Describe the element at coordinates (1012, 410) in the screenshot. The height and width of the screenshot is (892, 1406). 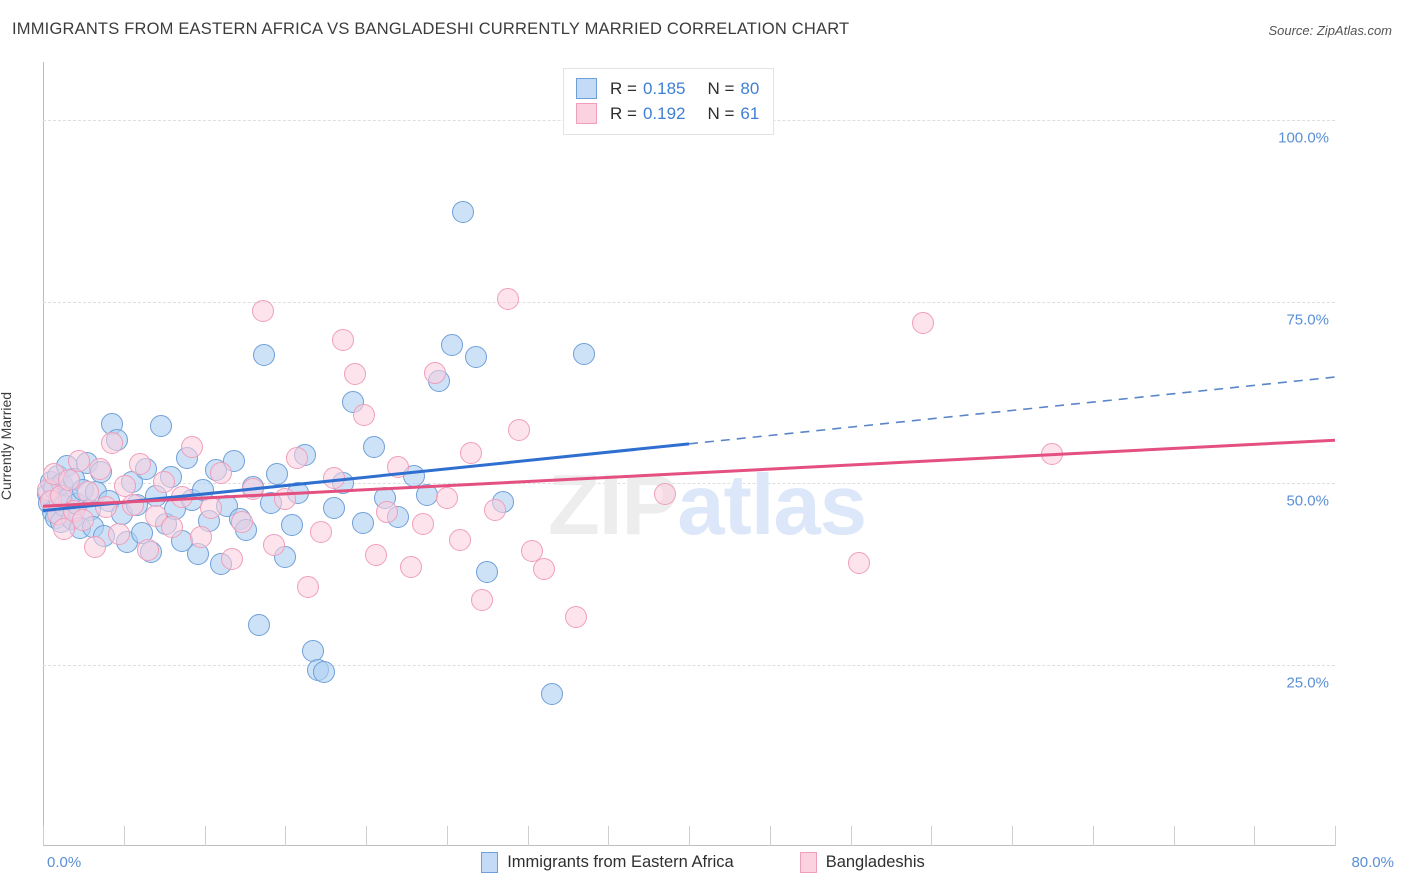
I see `trend-line-blue-dashed` at that location.